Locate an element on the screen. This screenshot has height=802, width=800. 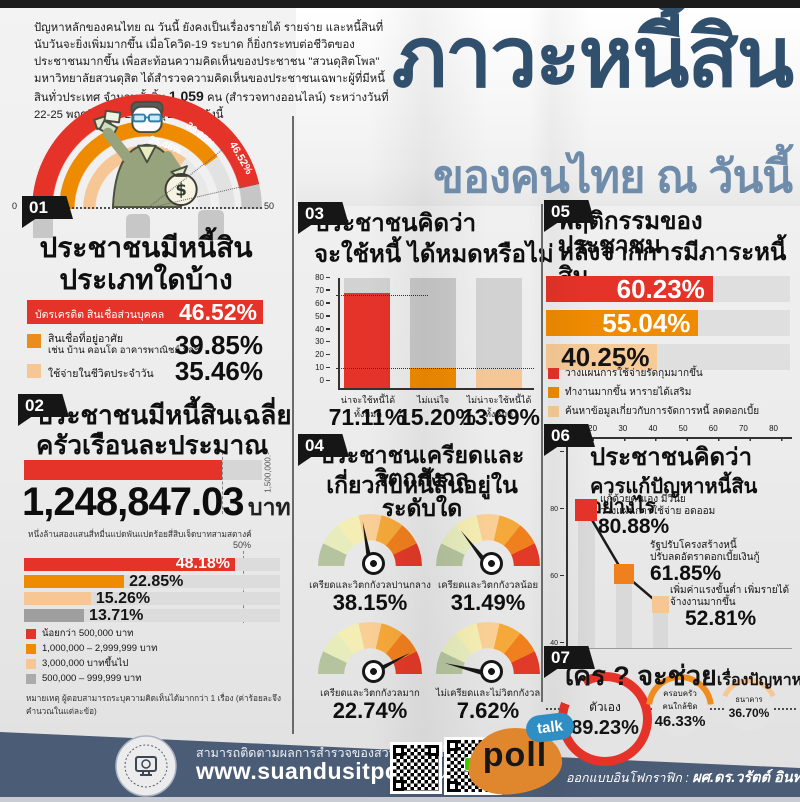
s06-note-2-line2: ปรับลดอัตราดอกเบี้ยเงินกู้ is located at coordinates (705, 557).